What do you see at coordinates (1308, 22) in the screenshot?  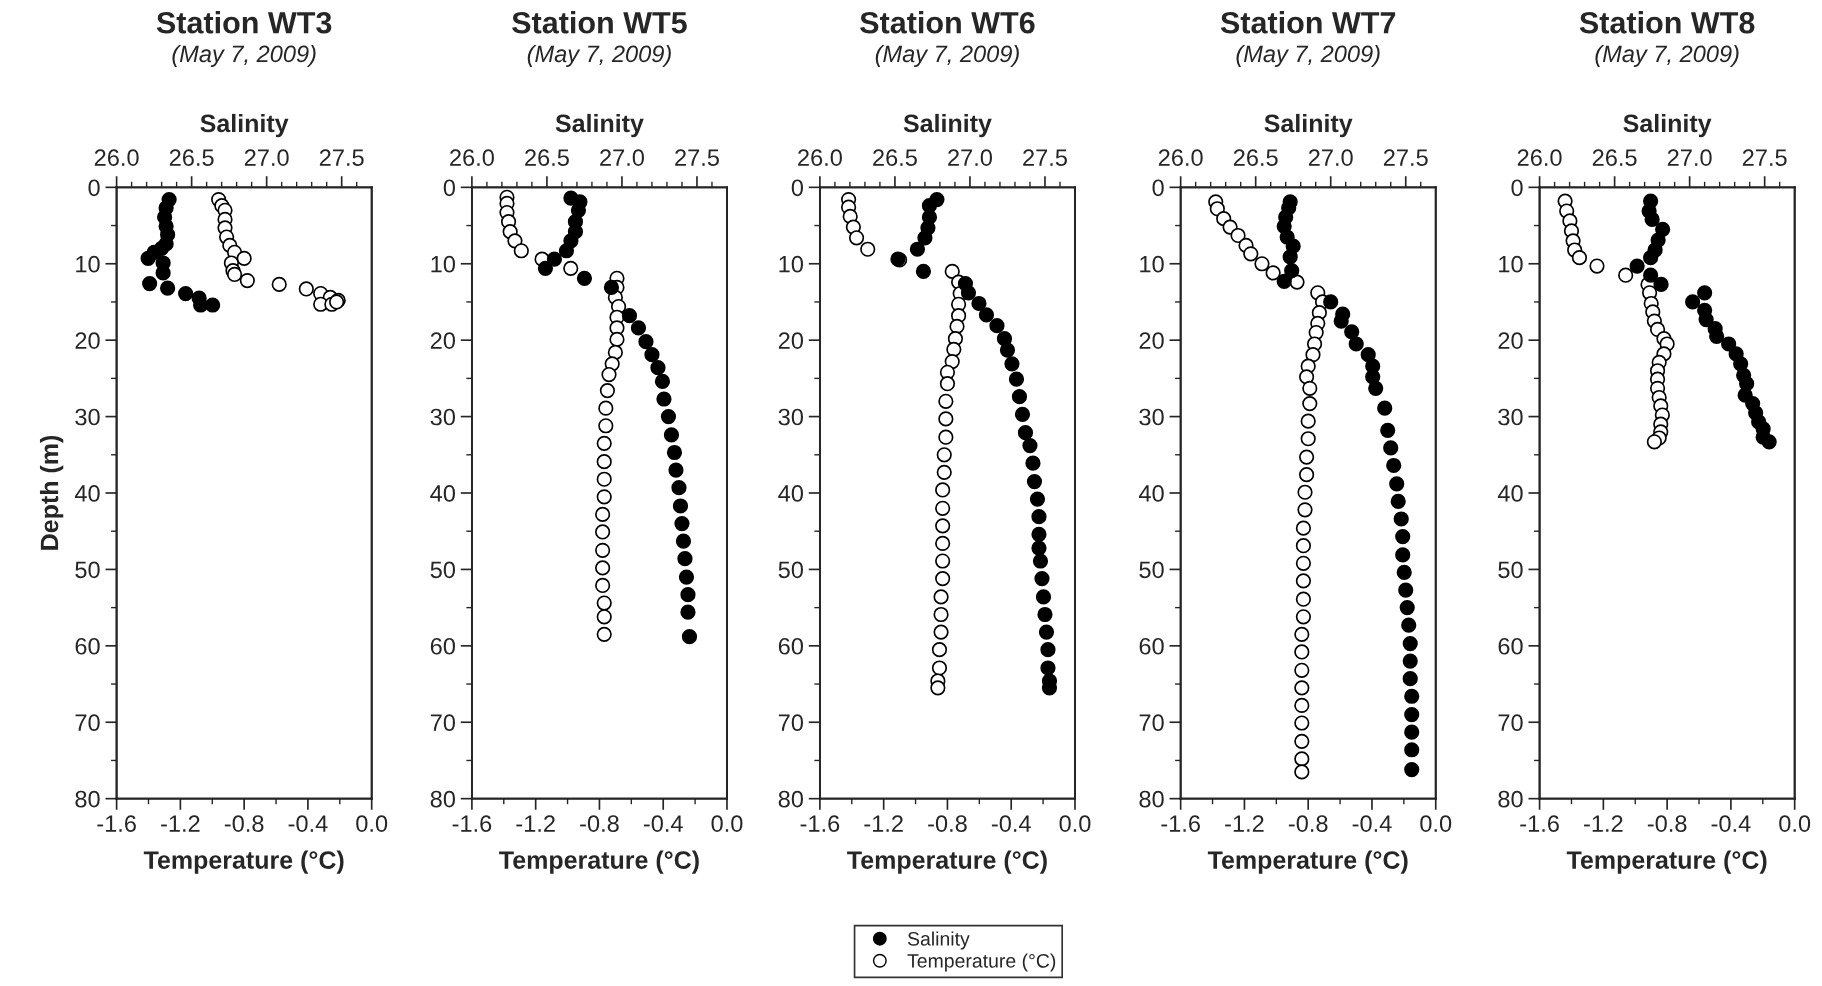 I see `chart-title: Station WT7` at bounding box center [1308, 22].